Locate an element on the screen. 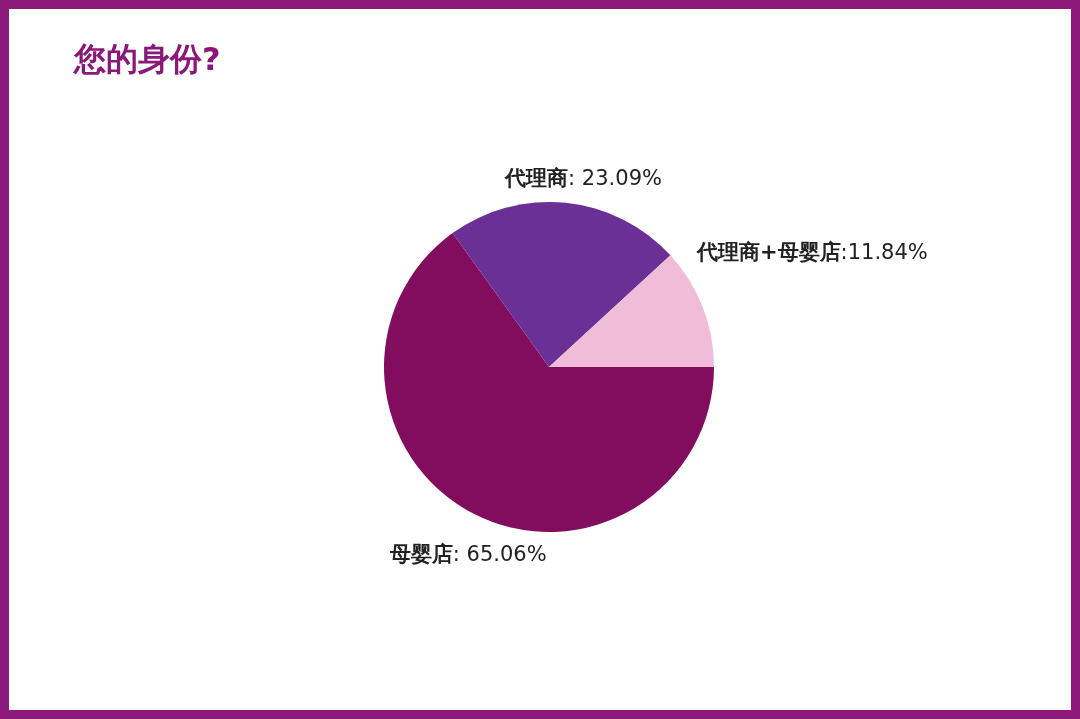  slice-label: 母婴店 is located at coordinates (420, 553).